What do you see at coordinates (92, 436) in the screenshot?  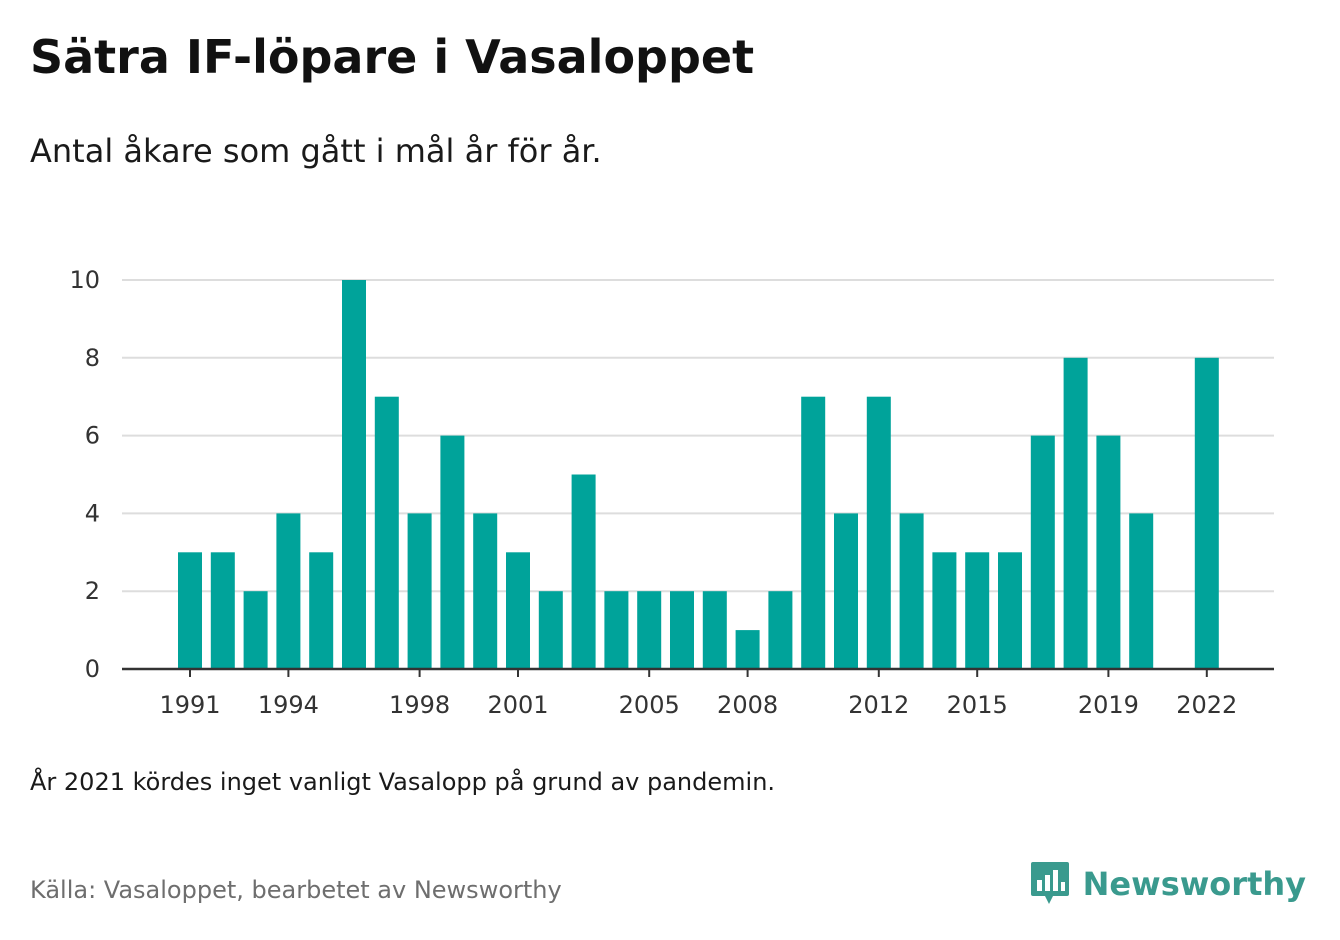 I see `y-tick-label: 6` at bounding box center [92, 436].